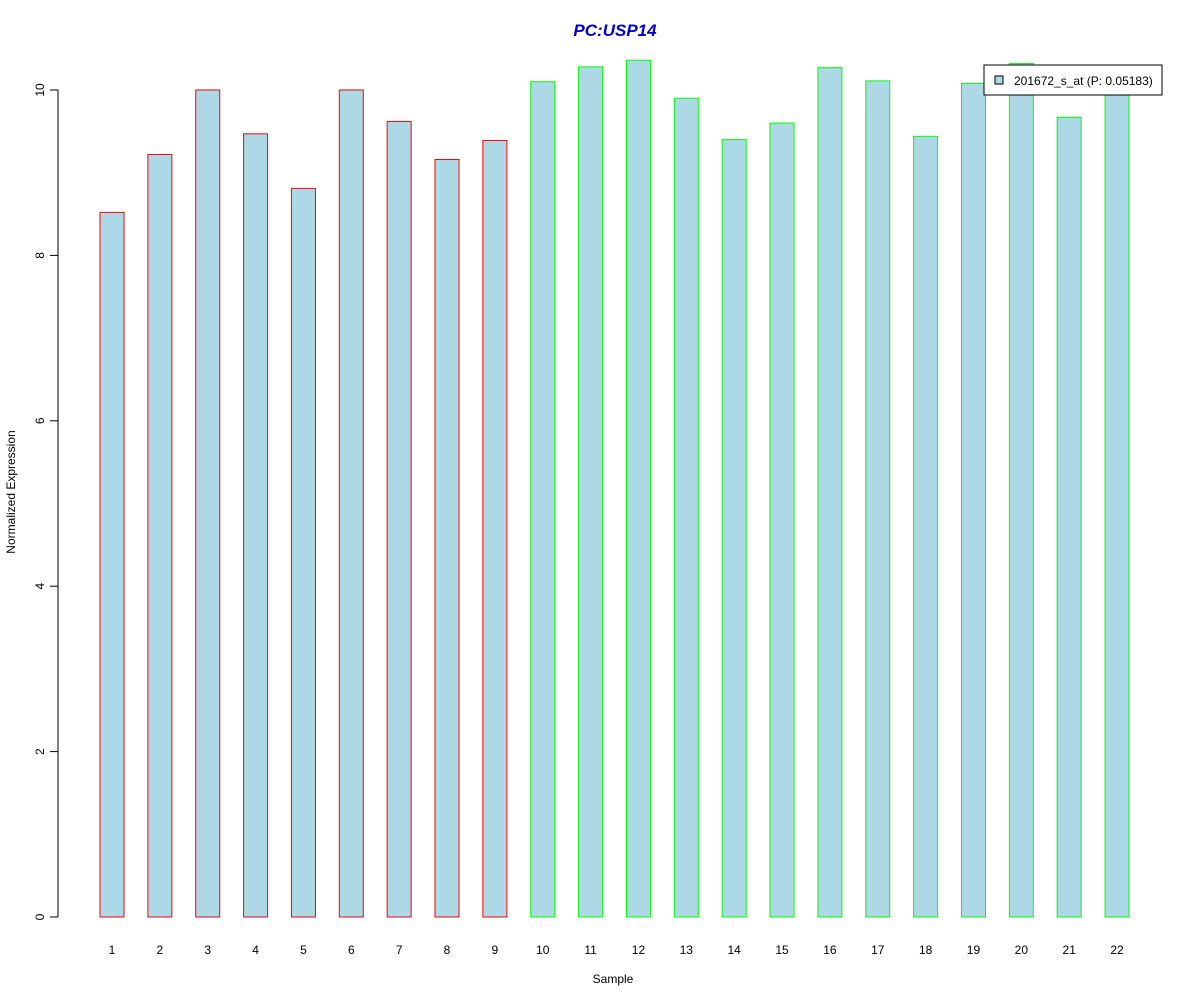  I want to click on y-tick-label: 2, so click(40, 751).